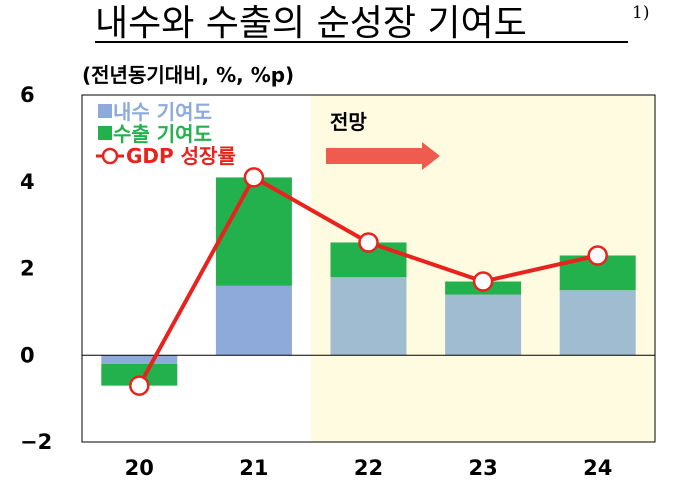 The width and height of the screenshot is (700, 486). What do you see at coordinates (640, 13) in the screenshot?
I see `chart-title-footnote: 1)` at bounding box center [640, 13].